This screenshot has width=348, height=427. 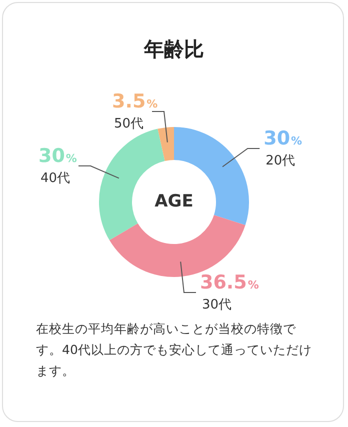 What do you see at coordinates (135, 101) in the screenshot?
I see `data-label: 3.5%` at bounding box center [135, 101].